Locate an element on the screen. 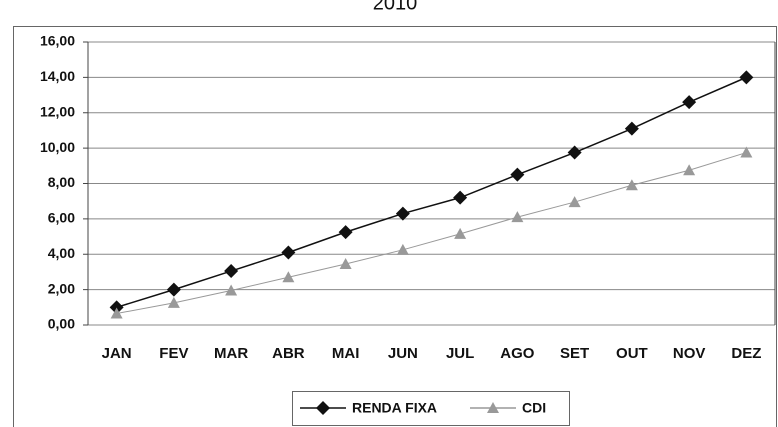  x-tick-label: NOV is located at coordinates (689, 353).